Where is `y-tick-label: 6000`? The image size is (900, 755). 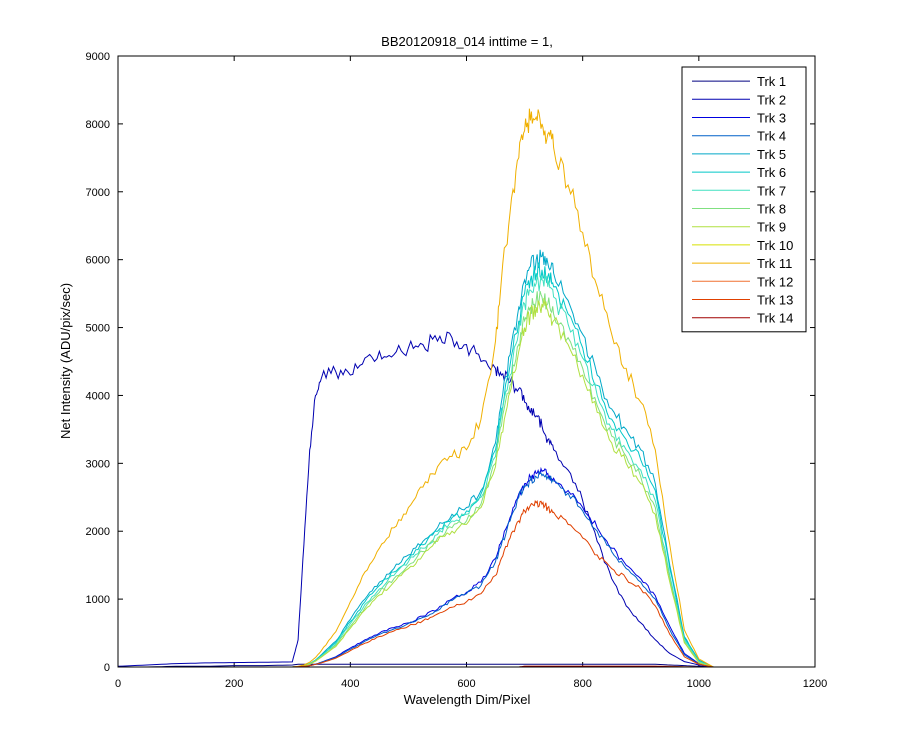 y-tick-label: 6000 is located at coordinates (98, 261).